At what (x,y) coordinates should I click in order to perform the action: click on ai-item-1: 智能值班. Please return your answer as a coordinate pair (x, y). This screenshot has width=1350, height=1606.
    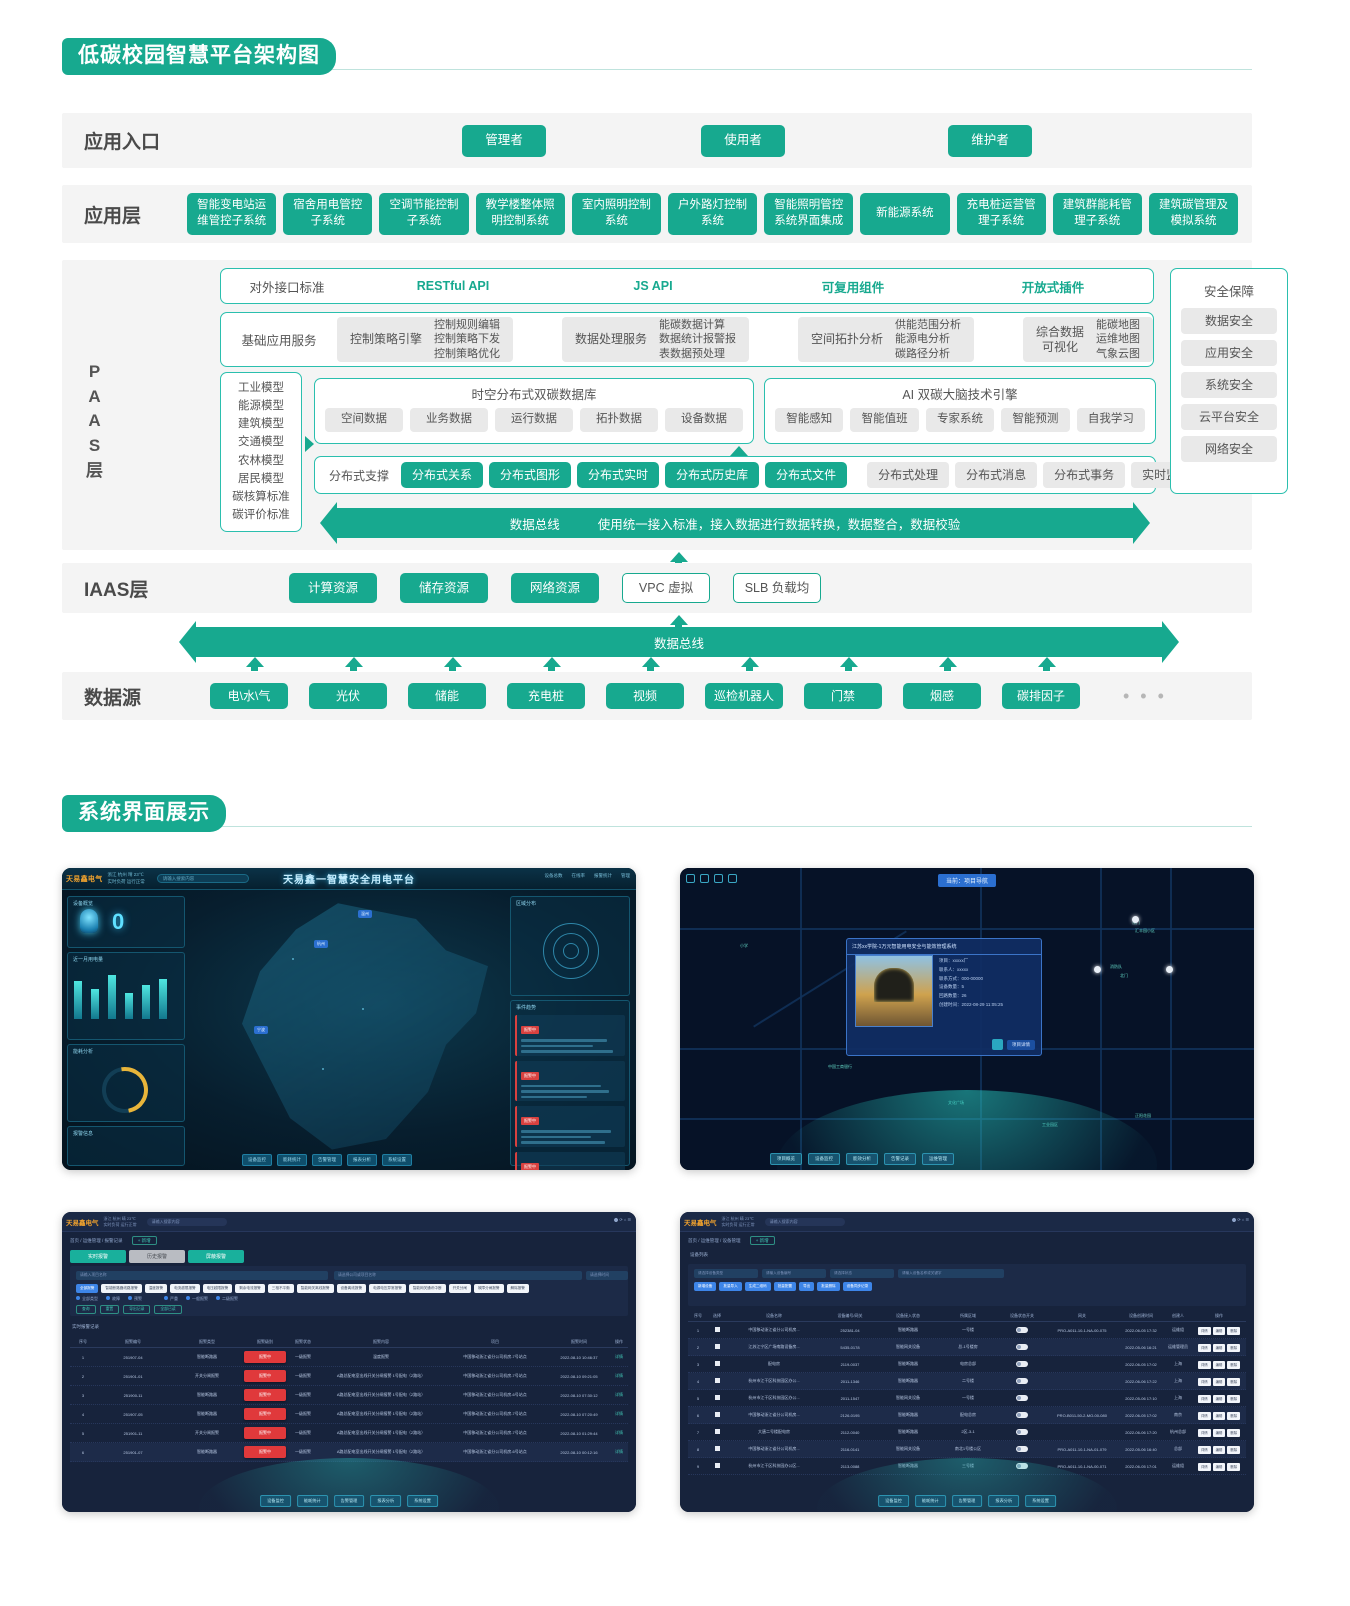
    Looking at the image, I should click on (884, 420).